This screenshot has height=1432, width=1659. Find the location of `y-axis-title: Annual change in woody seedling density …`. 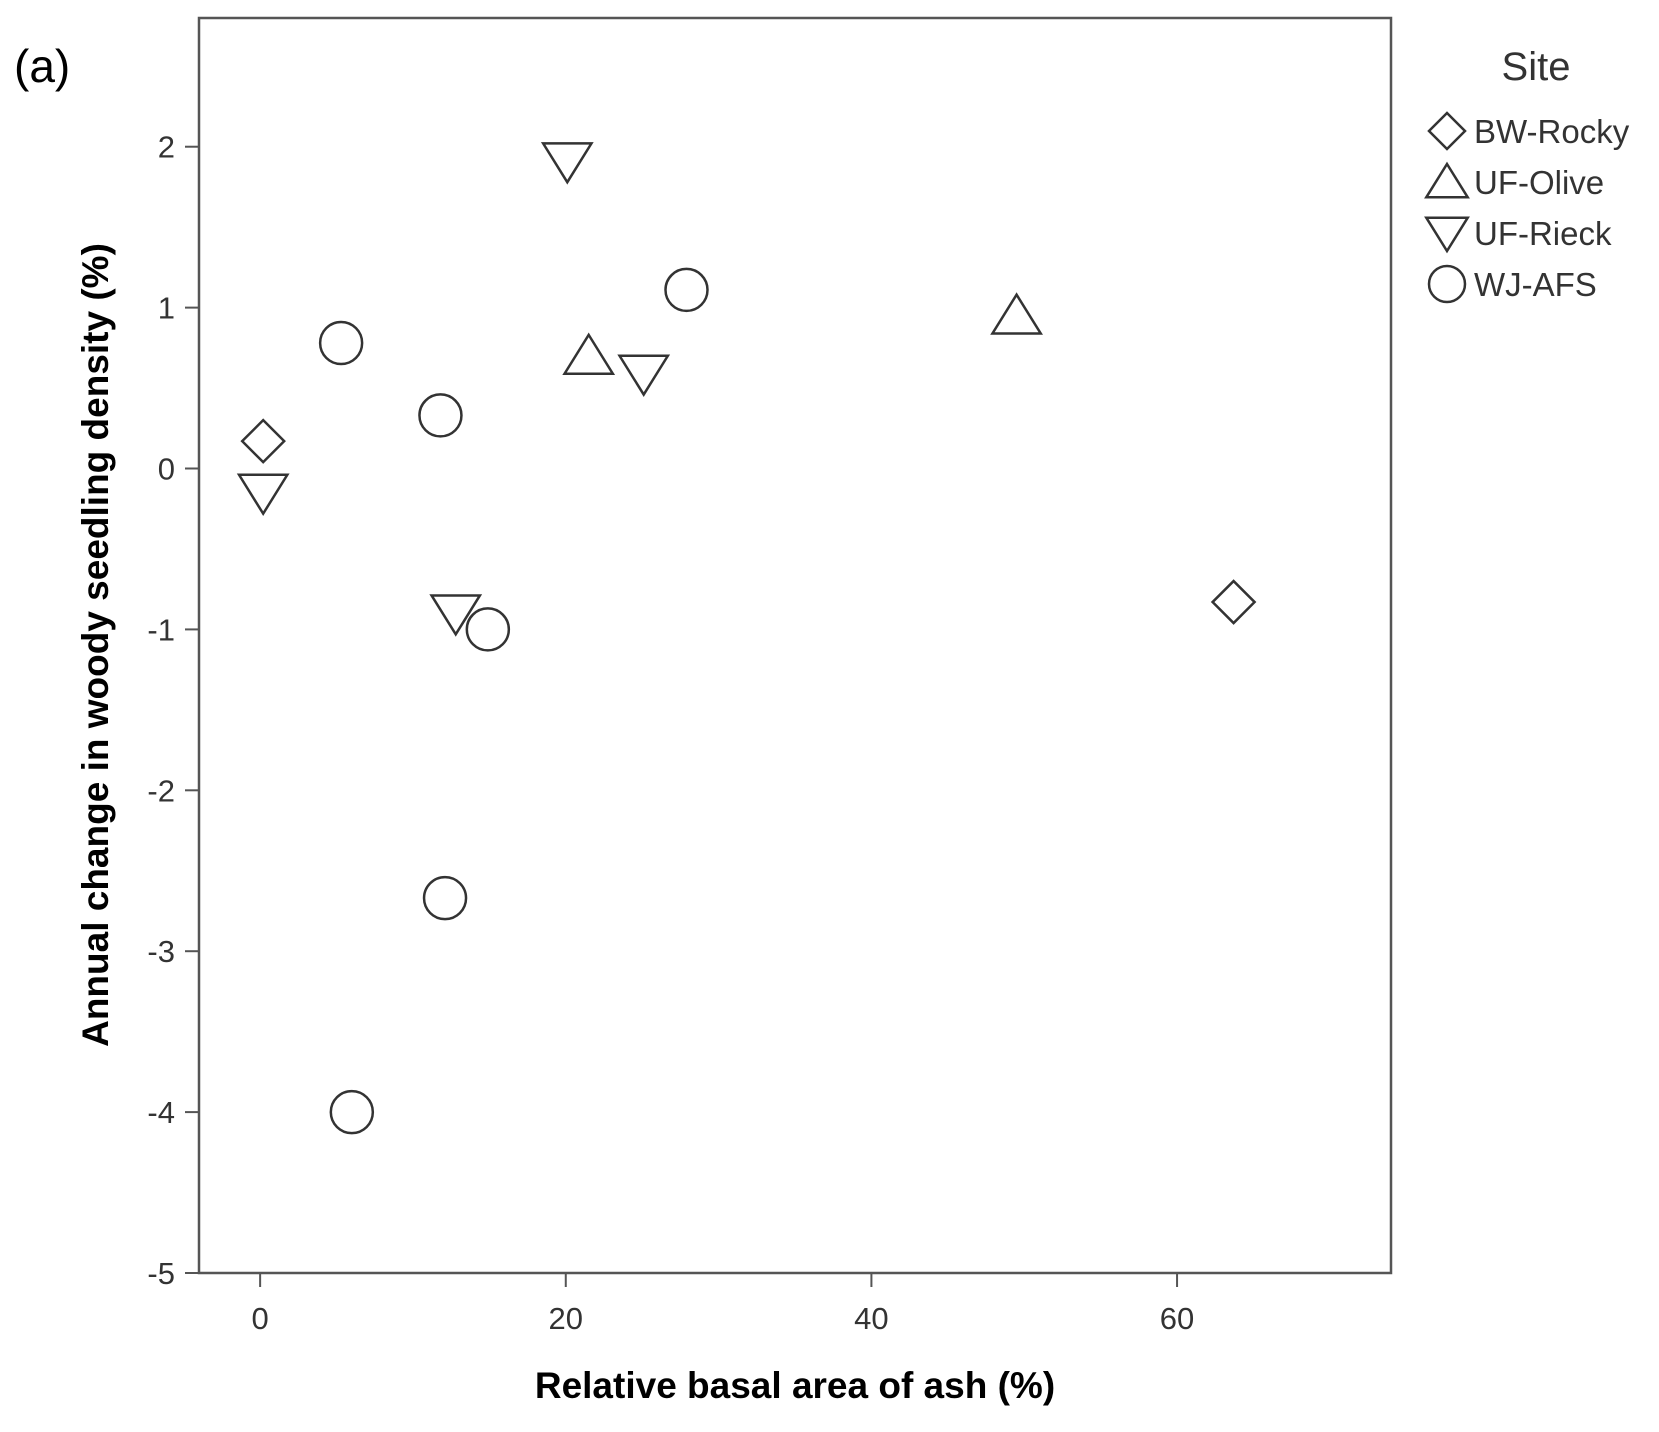

y-axis-title: Annual change in woody seedling density … is located at coordinates (95, 645).